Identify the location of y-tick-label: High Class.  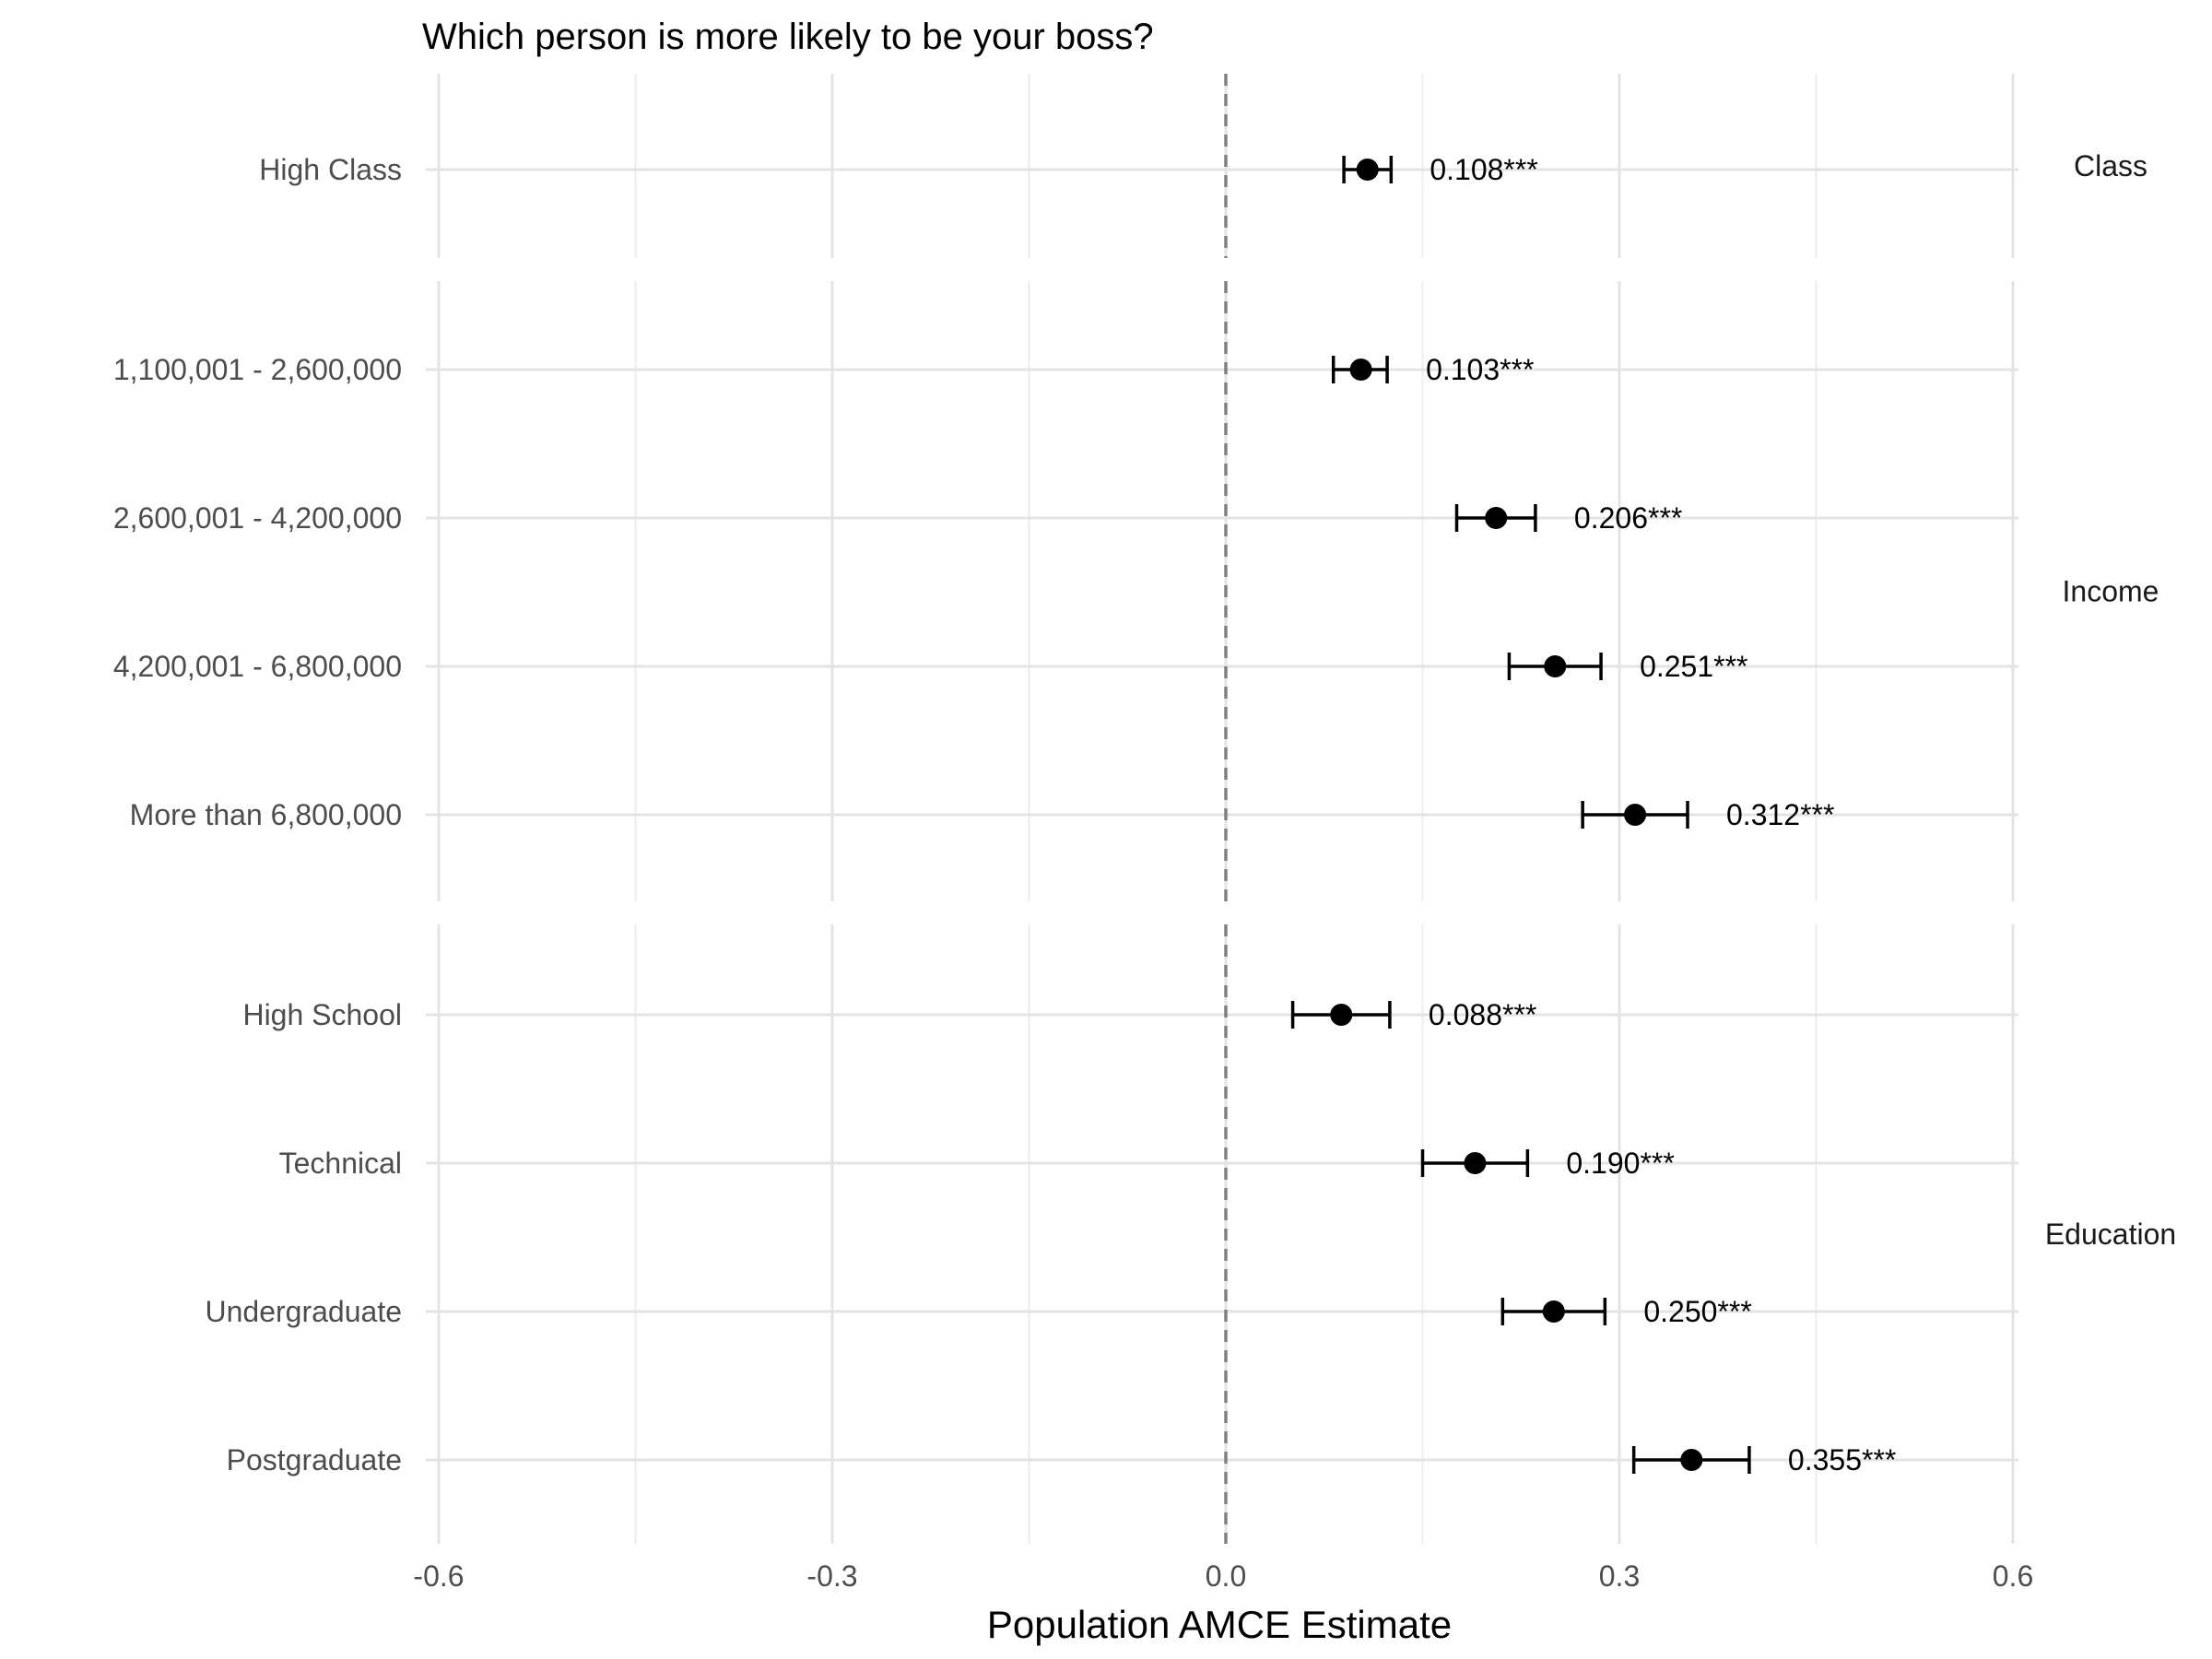
(330, 169).